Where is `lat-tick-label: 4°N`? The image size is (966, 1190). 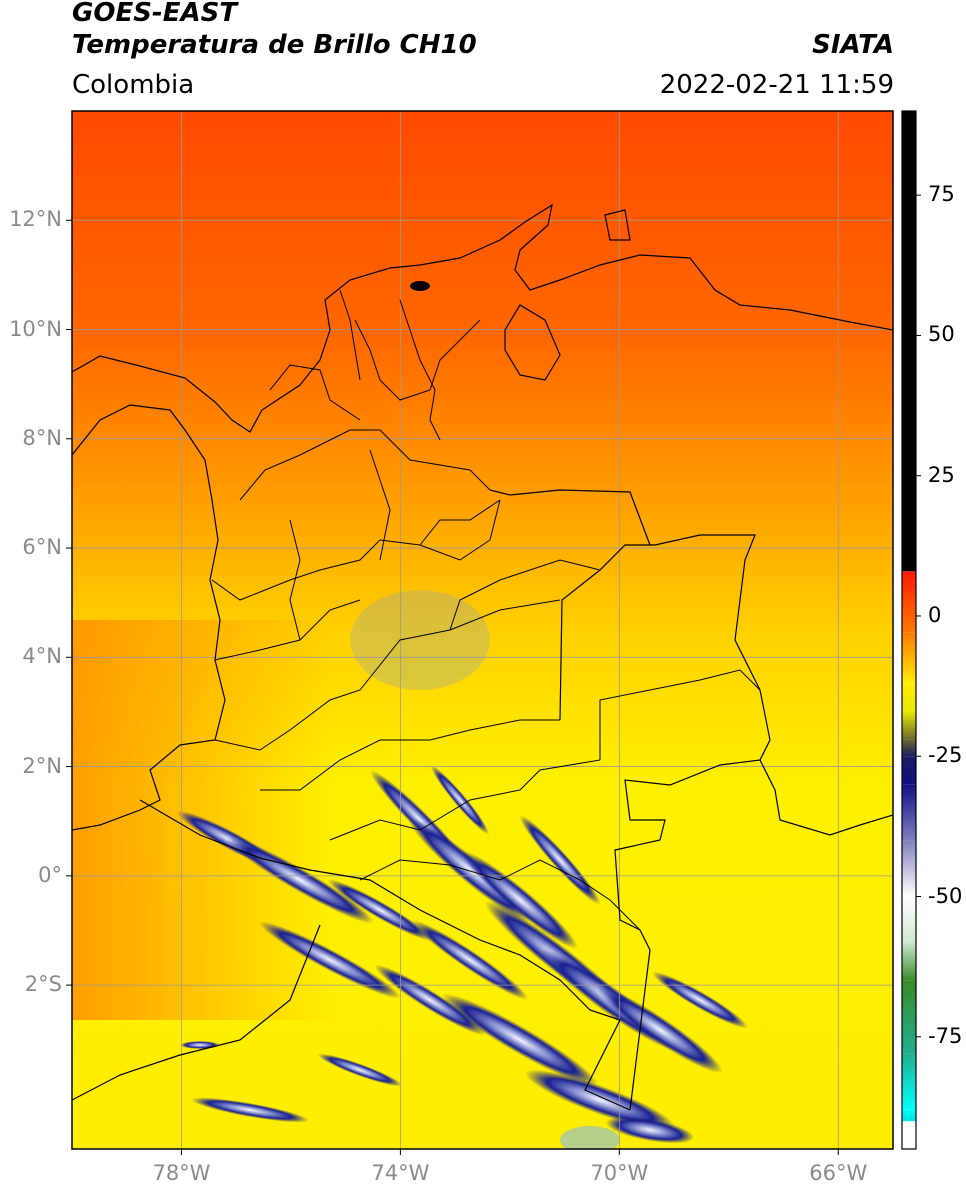 lat-tick-label: 4°N is located at coordinates (42, 656).